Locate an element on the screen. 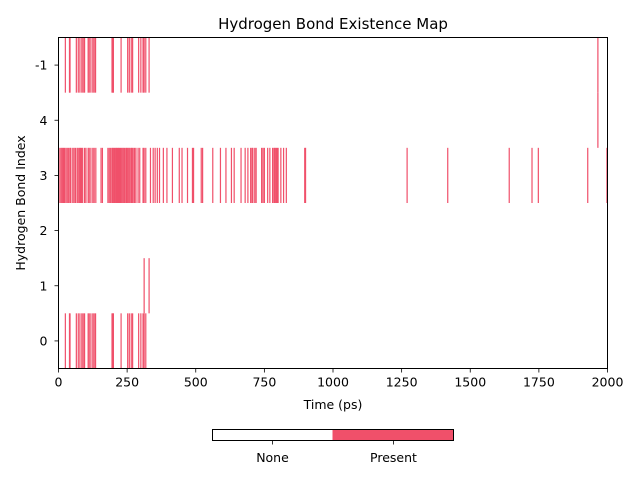 The width and height of the screenshot is (640, 480). y-tick-label-4: 1 is located at coordinates (44, 285).